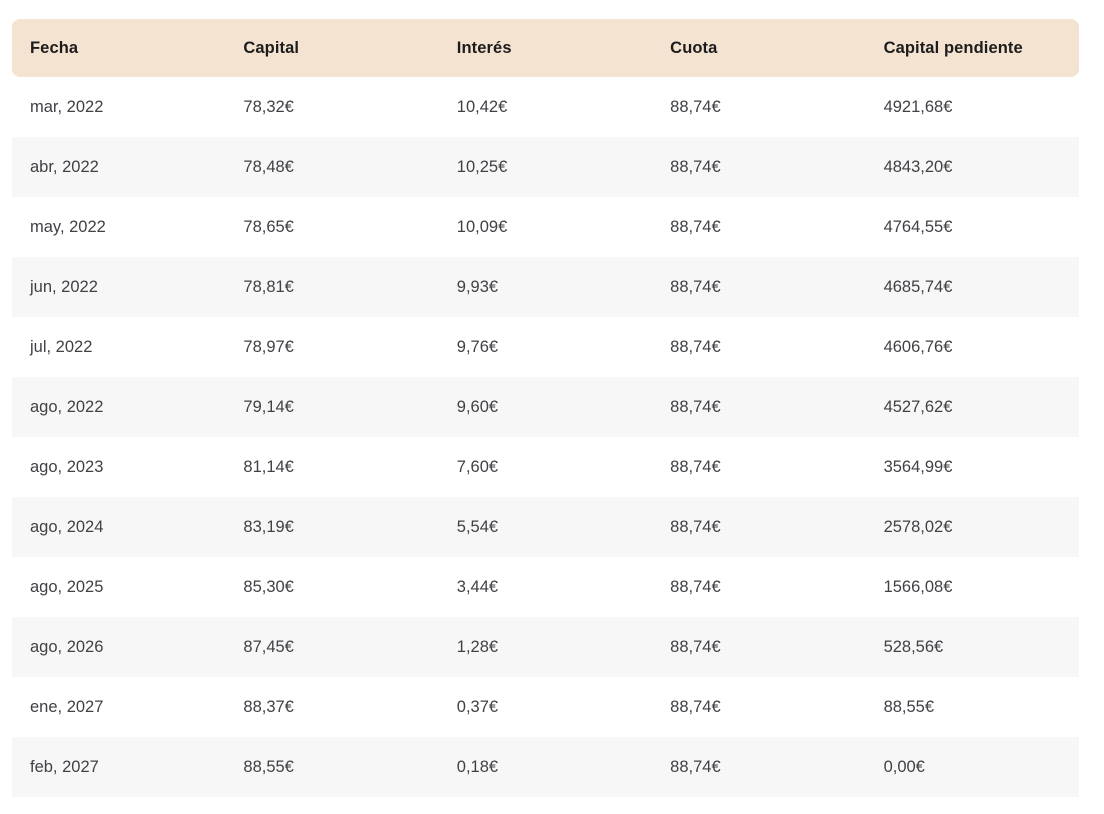 This screenshot has height=814, width=1104. I want to click on cell-fecha: ago, 2023, so click(119, 467).